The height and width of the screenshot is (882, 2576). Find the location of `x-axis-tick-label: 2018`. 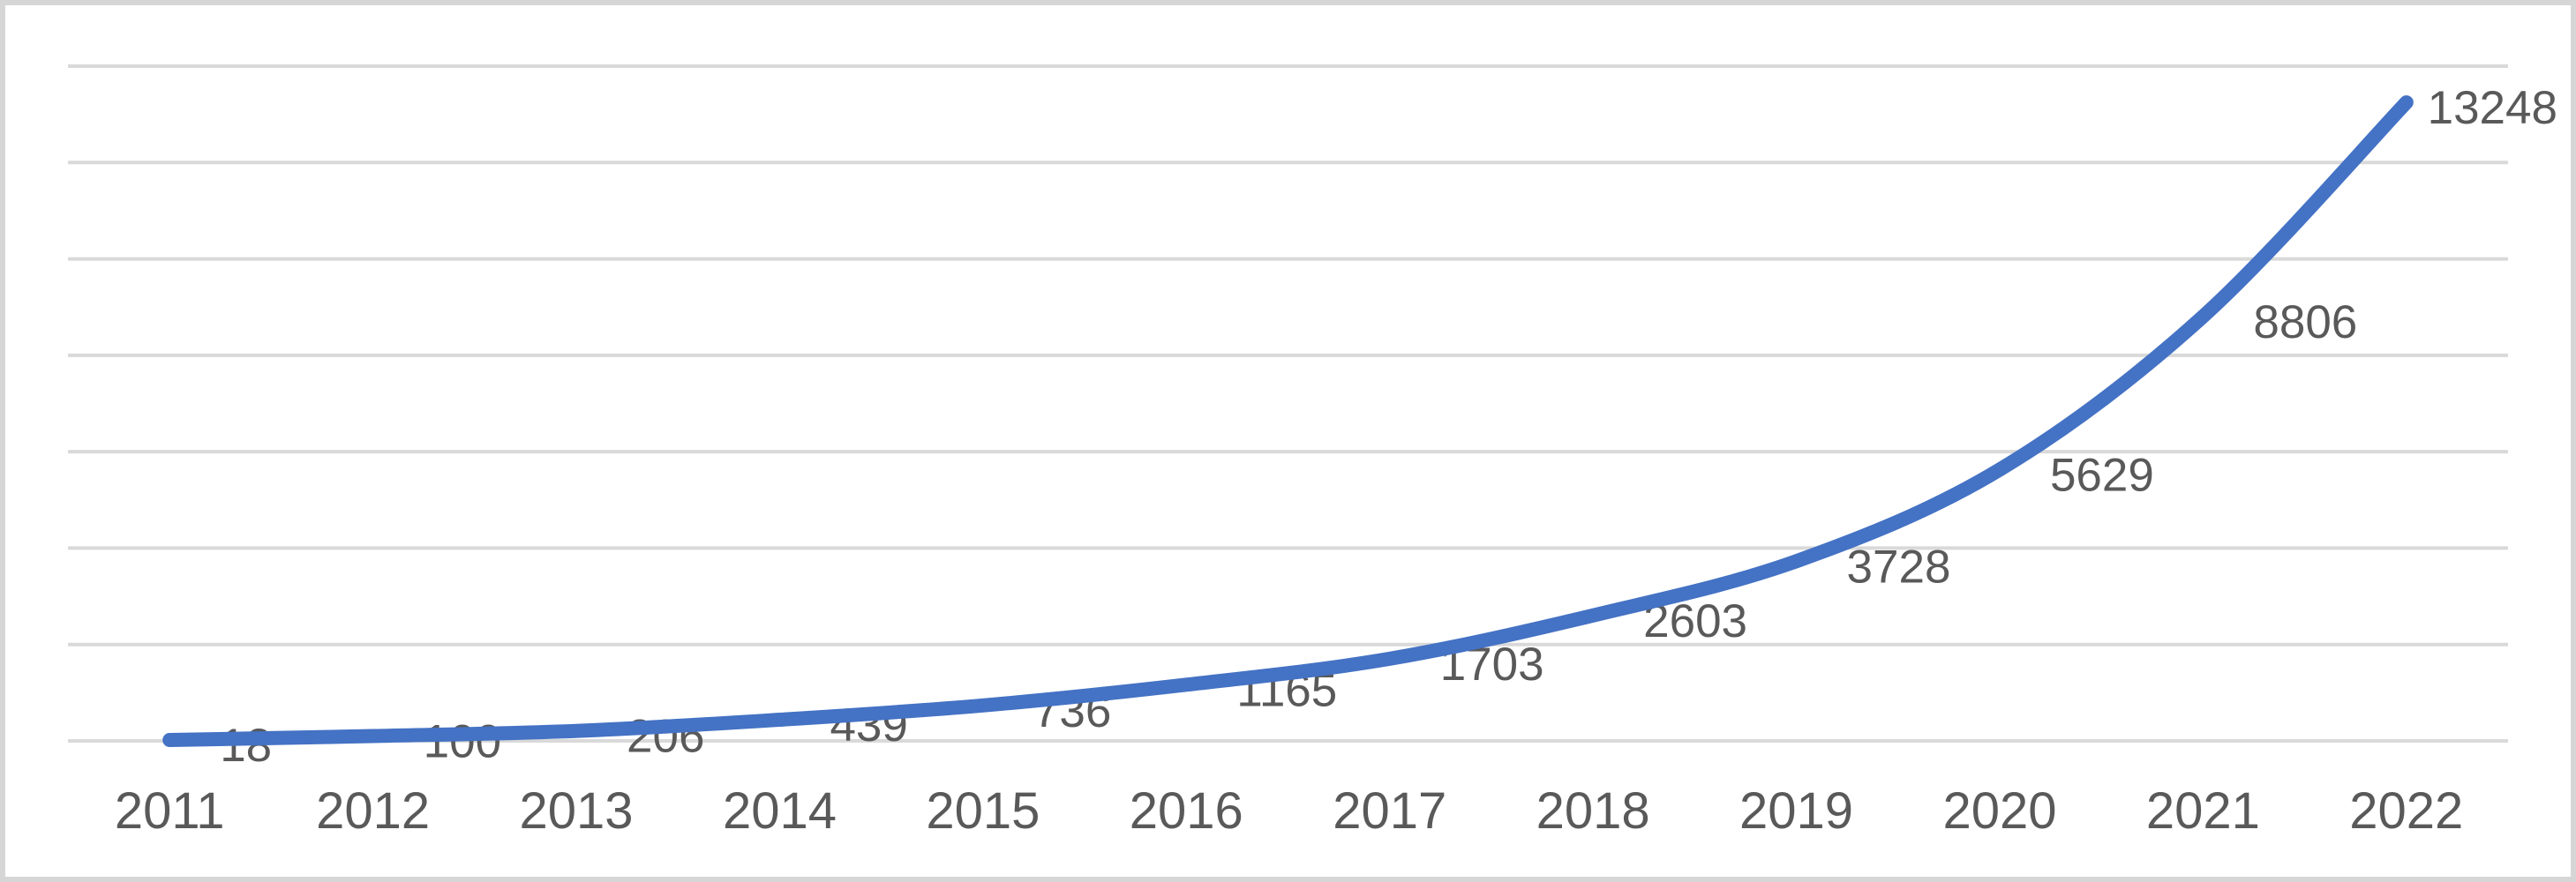

x-axis-tick-label: 2018 is located at coordinates (1593, 811).